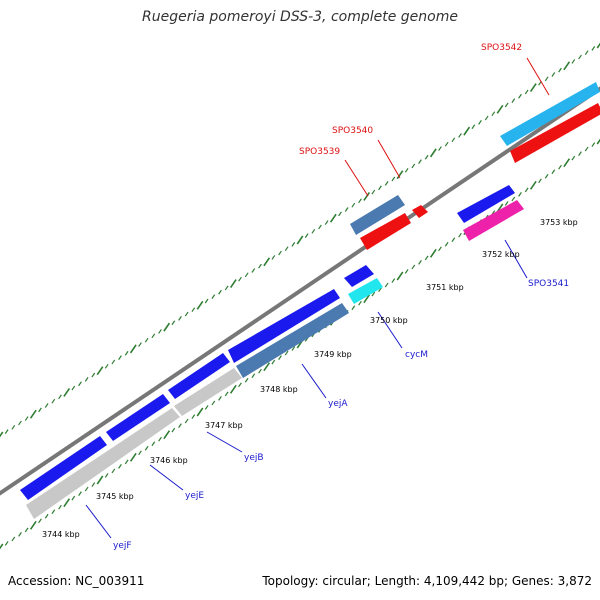 This screenshot has width=600, height=600. Describe the element at coordinates (548, 284) in the screenshot. I see `gene-label: SPO3541` at that location.